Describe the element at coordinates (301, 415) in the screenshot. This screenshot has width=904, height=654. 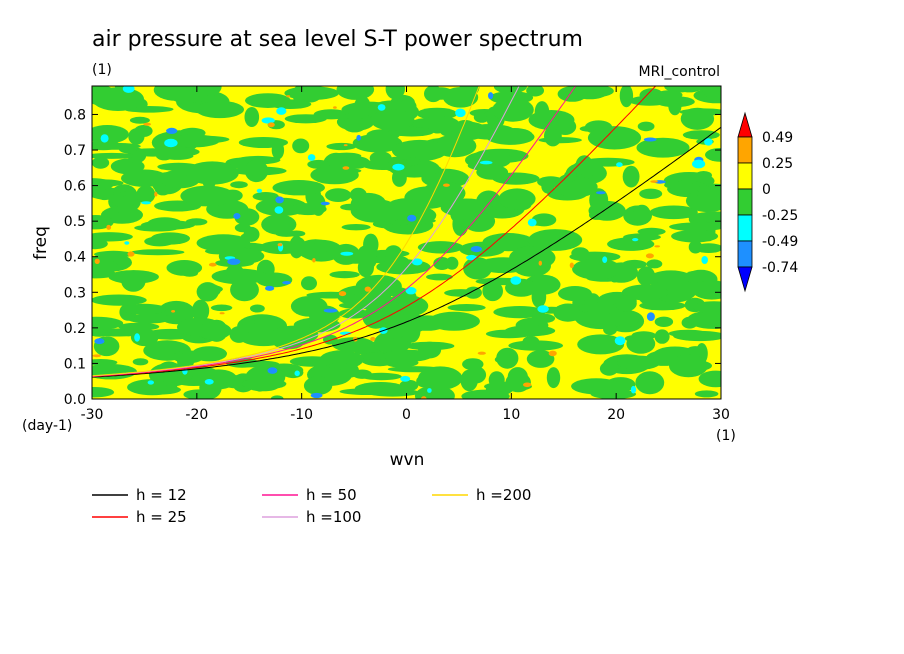
I see `x-tick-label: -10` at that location.